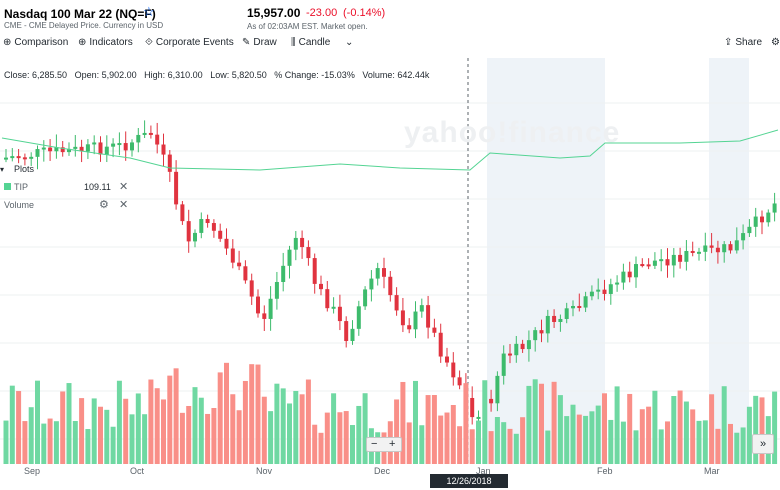  Describe the element at coordinates (310, 42) in the screenshot. I see `candle-button: ⫼ Candle` at that location.